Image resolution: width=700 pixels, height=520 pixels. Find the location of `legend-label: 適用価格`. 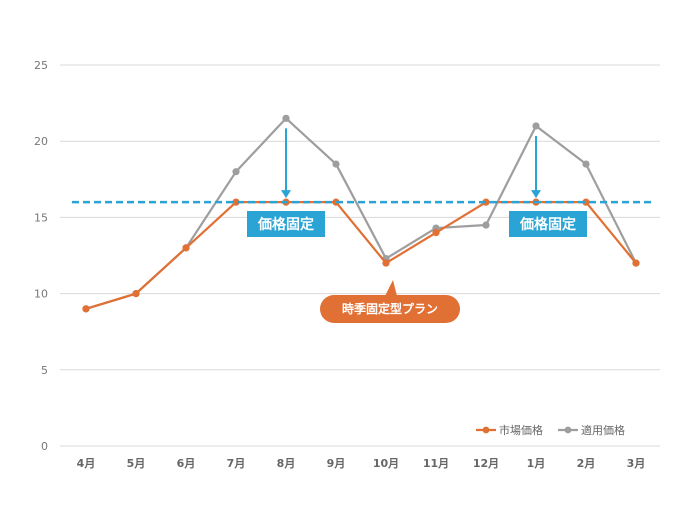

legend-label: 適用価格 is located at coordinates (603, 430).